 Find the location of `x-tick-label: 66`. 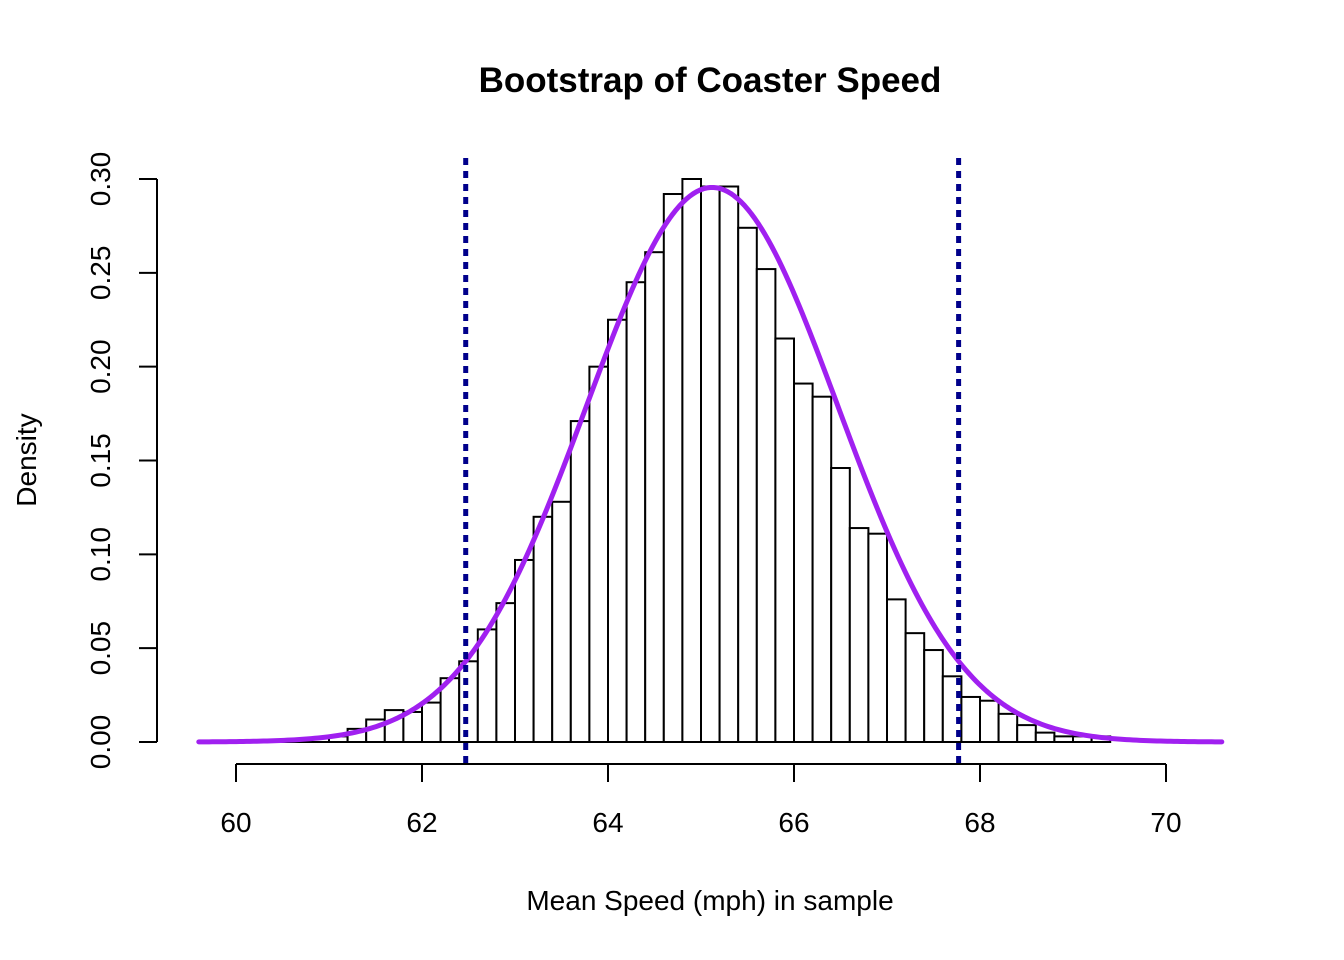

x-tick-label: 66 is located at coordinates (793, 822).